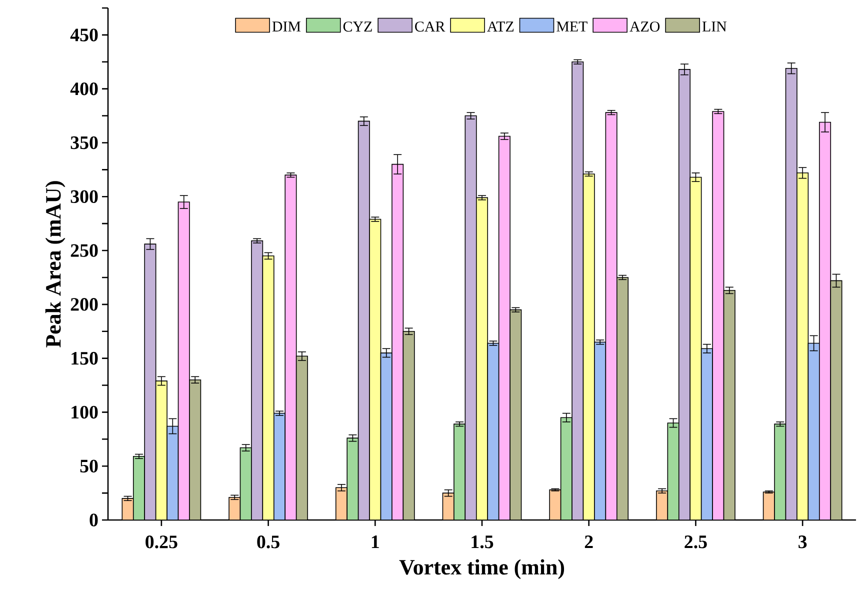  I want to click on y-axis-title: Peak Area (mAU), so click(55, 264).